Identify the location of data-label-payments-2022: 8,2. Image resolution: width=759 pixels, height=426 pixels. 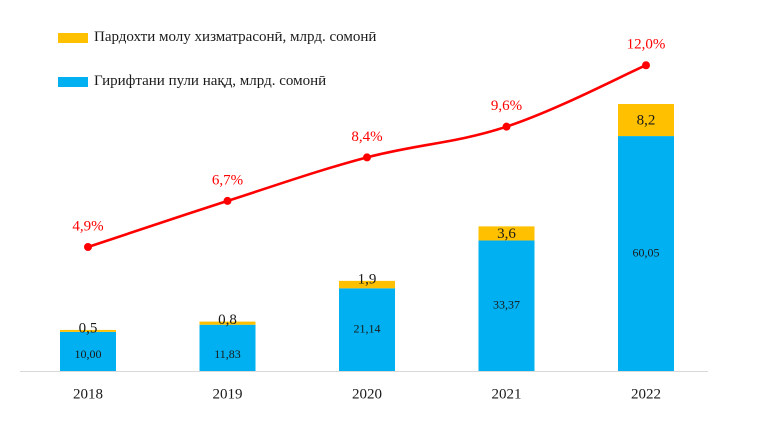
(646, 120).